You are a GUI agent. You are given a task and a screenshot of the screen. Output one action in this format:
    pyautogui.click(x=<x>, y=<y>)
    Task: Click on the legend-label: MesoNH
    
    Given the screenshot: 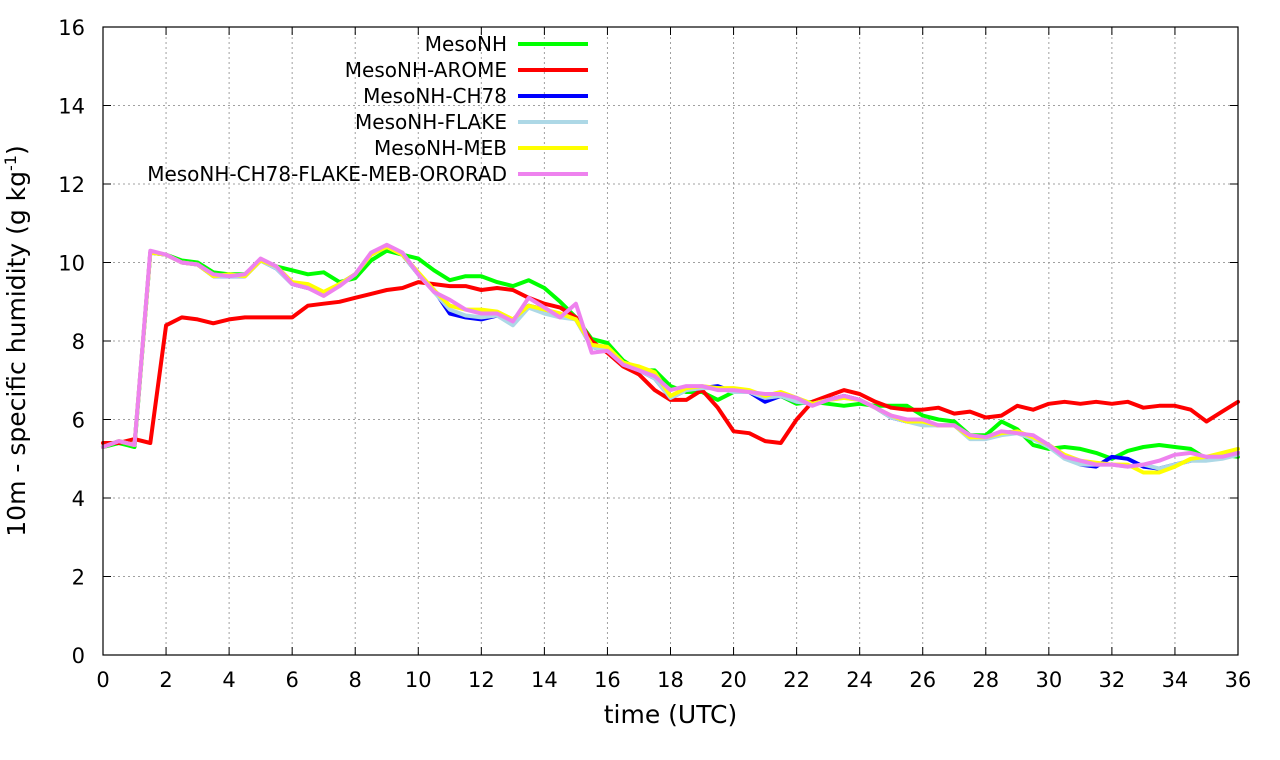 What is the action you would take?
    pyautogui.click(x=466, y=44)
    